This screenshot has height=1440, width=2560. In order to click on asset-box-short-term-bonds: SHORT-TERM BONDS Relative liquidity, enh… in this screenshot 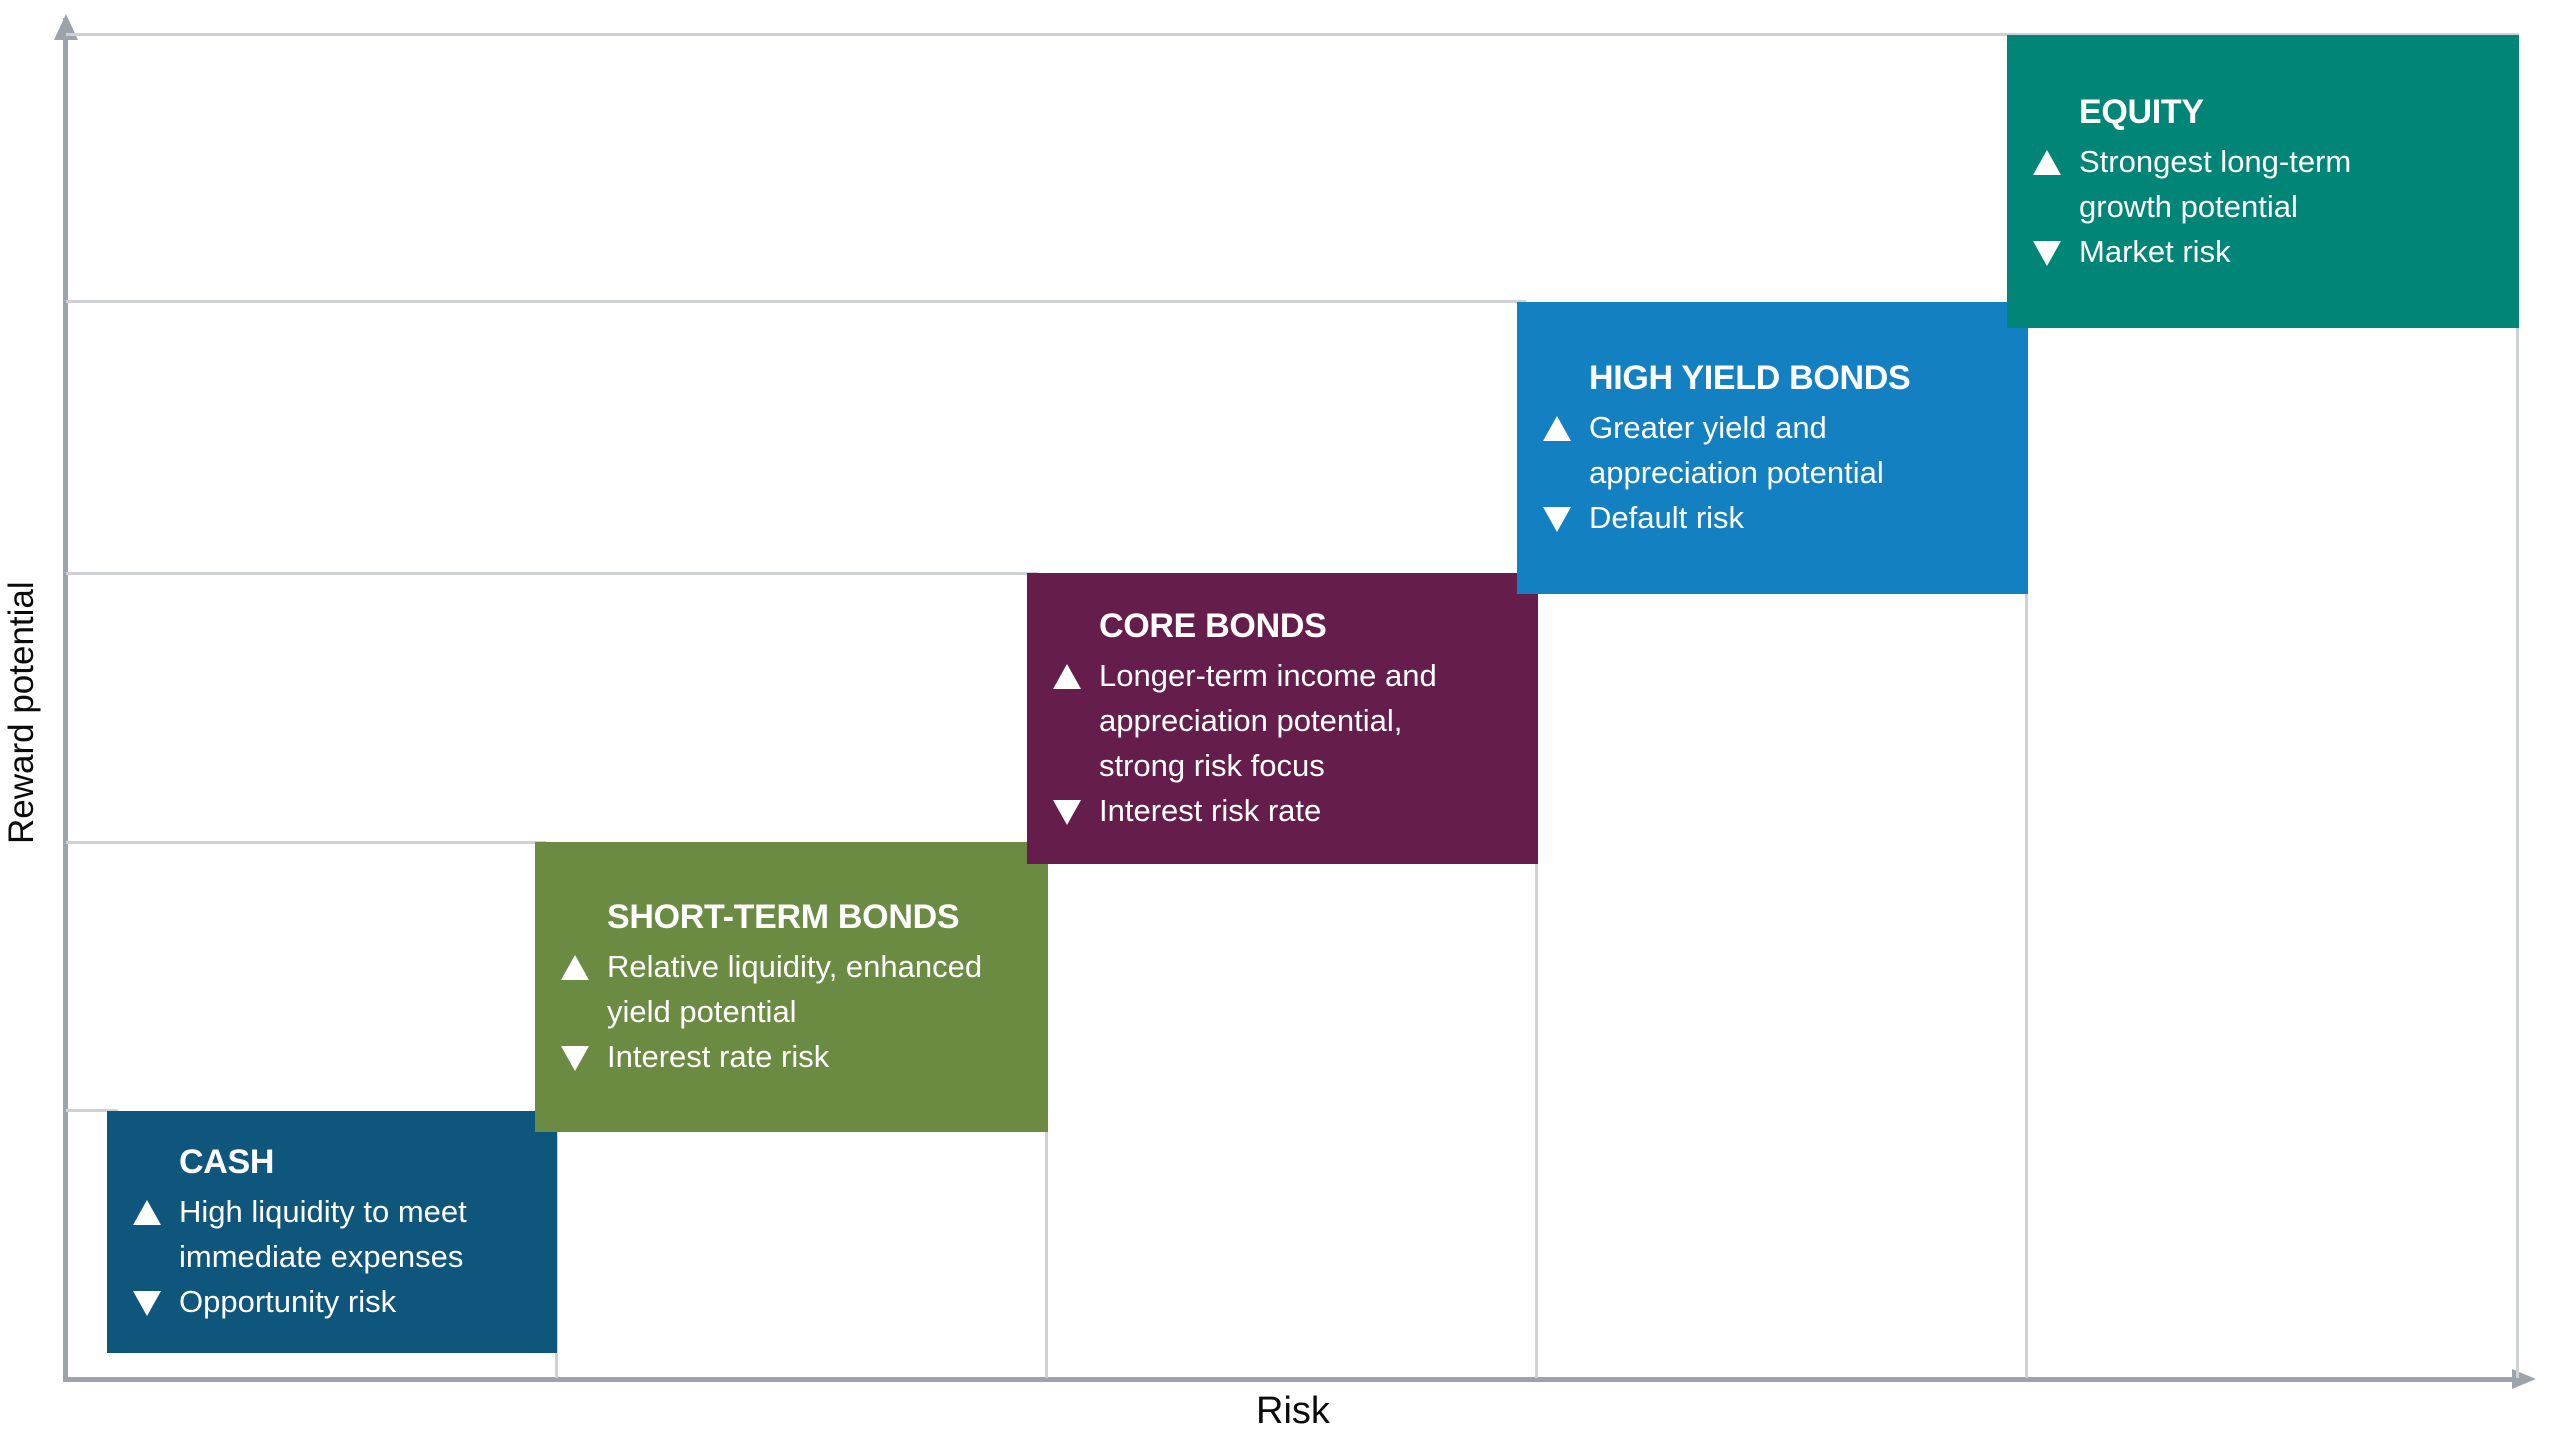, I will do `click(791, 987)`.